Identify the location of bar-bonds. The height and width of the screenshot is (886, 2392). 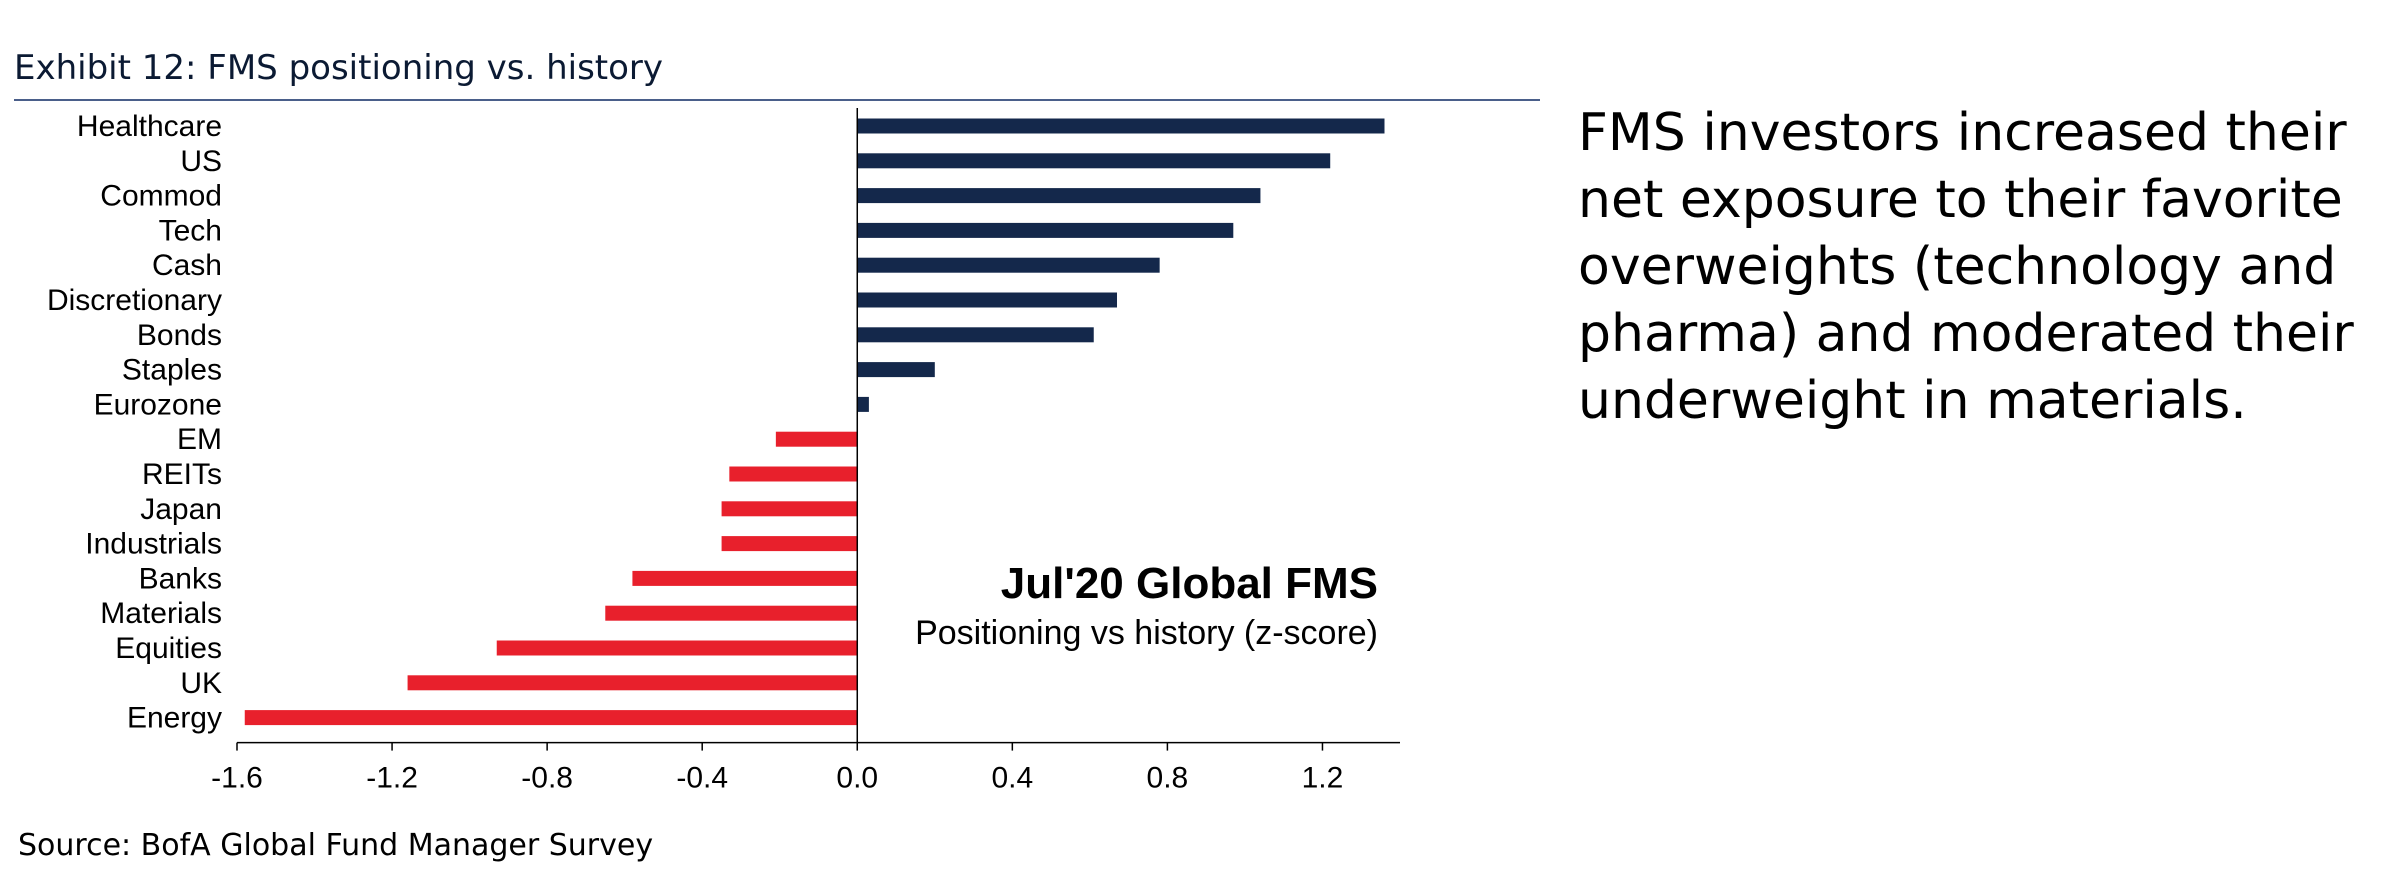
(975, 335).